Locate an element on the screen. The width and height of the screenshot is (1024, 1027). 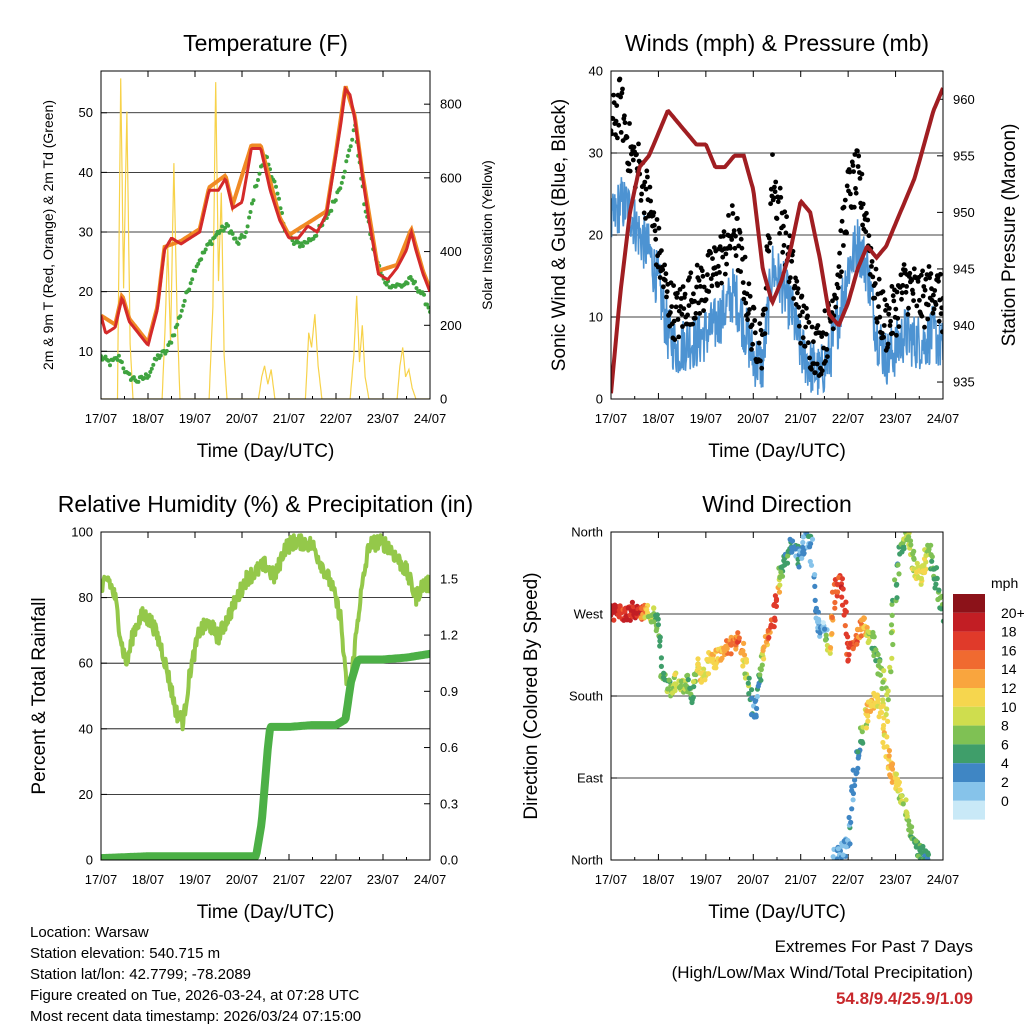
y2-tick-label: 0.0 is located at coordinates (449, 860).